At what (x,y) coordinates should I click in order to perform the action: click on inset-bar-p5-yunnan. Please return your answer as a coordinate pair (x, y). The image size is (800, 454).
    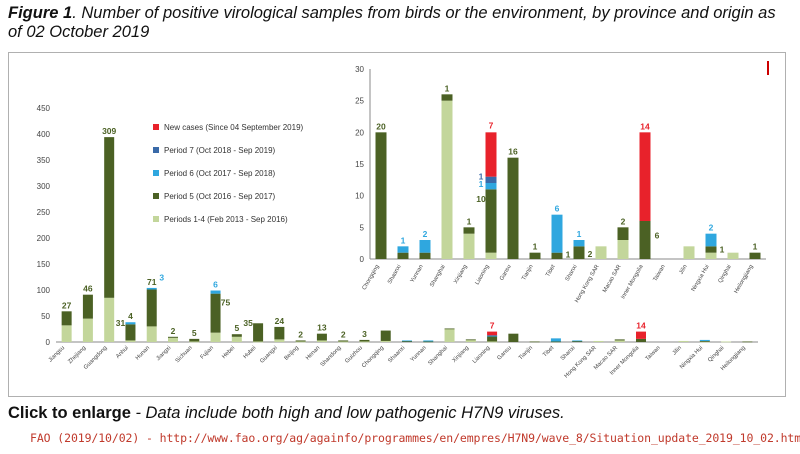
    Looking at the image, I should click on (425, 255).